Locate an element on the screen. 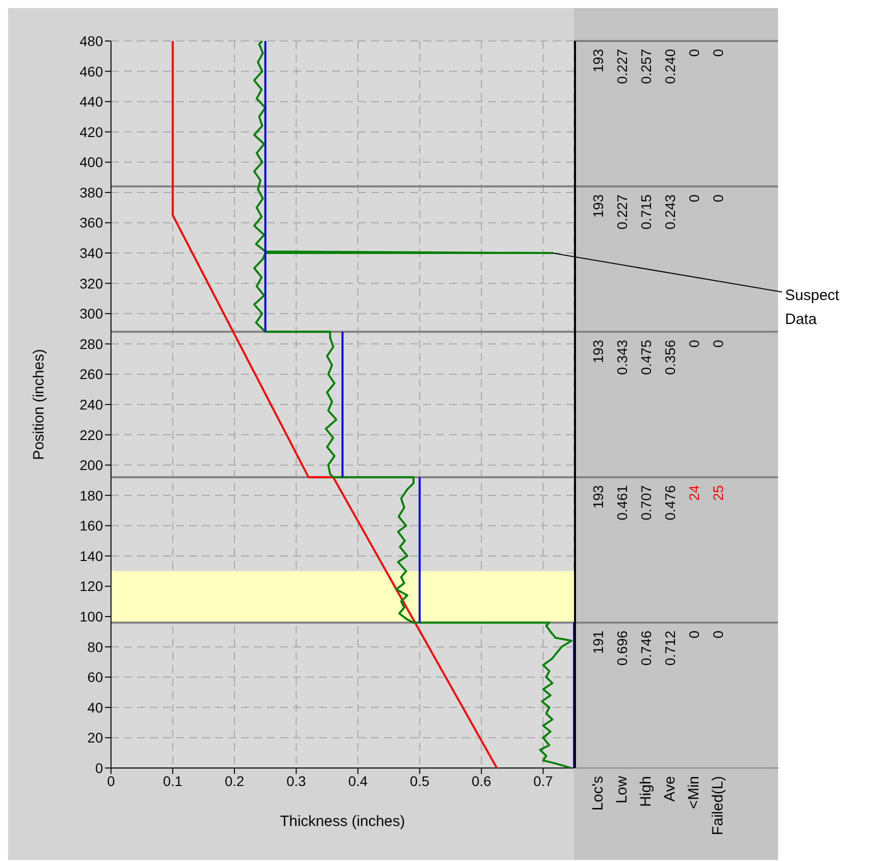 This screenshot has height=861, width=885. text: 0.356 is located at coordinates (670, 357).